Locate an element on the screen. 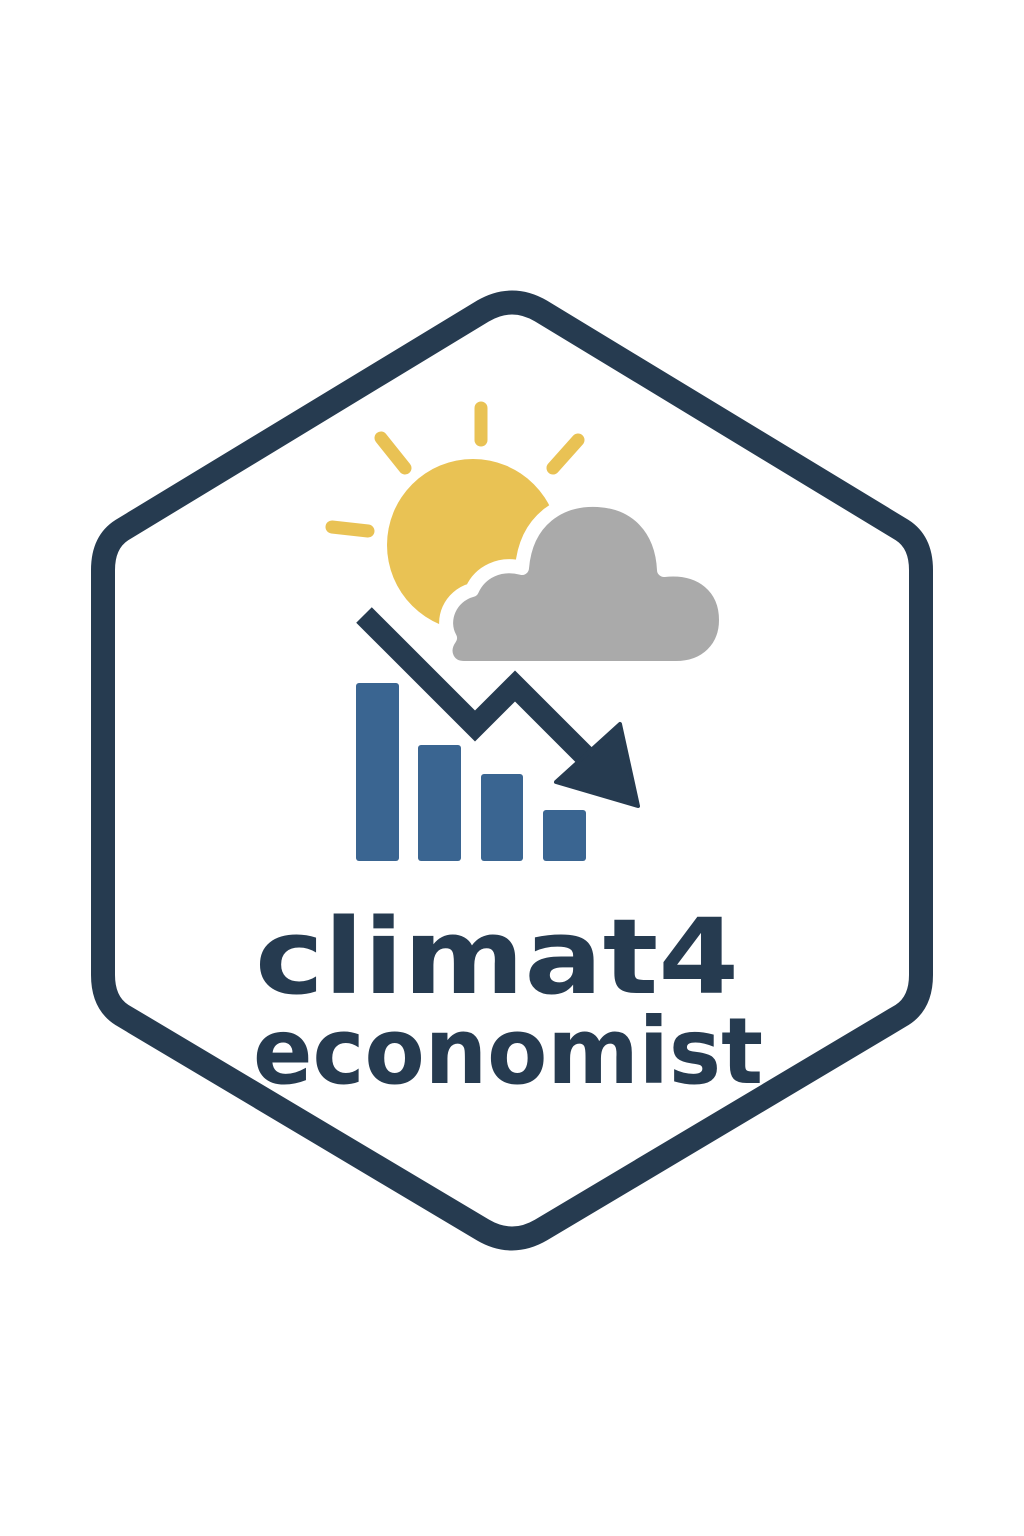 The height and width of the screenshot is (1536, 1024). bar-chart-icon is located at coordinates (471, 772).